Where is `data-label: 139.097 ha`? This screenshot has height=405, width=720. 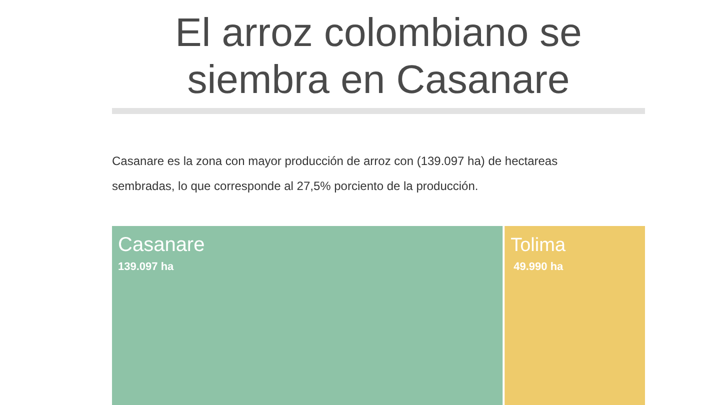 data-label: 139.097 ha is located at coordinates (146, 267).